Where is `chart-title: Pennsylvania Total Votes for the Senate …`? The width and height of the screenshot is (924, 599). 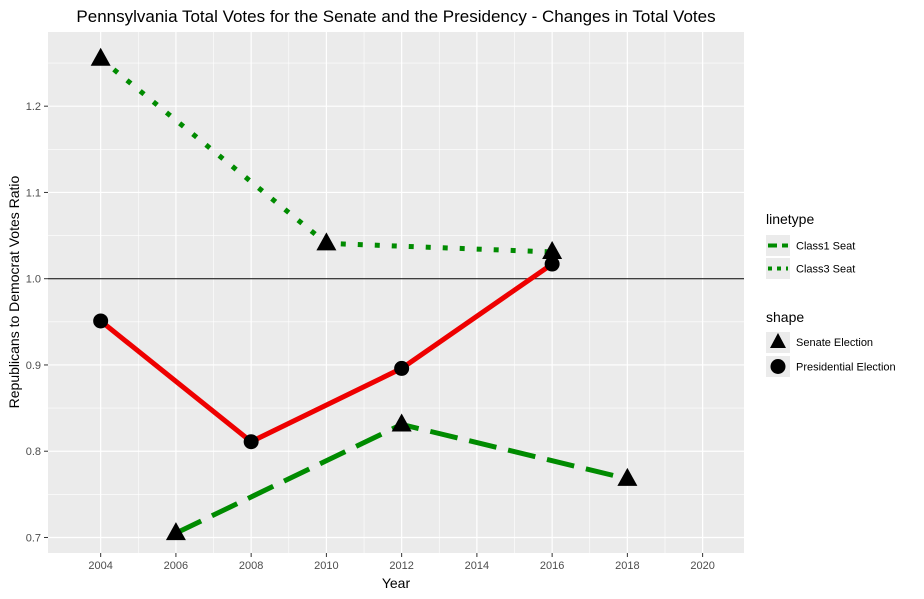 chart-title: Pennsylvania Total Votes for the Senate … is located at coordinates (395, 16).